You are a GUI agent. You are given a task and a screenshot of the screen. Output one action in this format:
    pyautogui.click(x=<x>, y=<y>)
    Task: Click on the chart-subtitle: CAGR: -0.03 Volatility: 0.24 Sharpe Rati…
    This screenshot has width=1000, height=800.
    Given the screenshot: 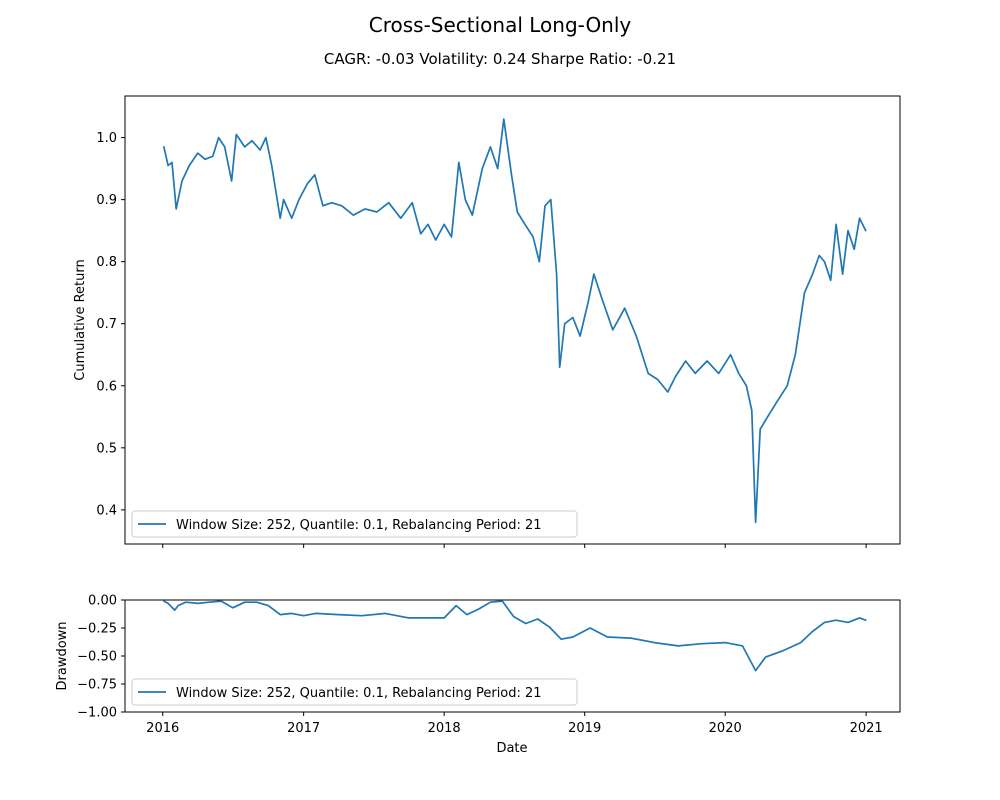 What is the action you would take?
    pyautogui.click(x=500, y=59)
    